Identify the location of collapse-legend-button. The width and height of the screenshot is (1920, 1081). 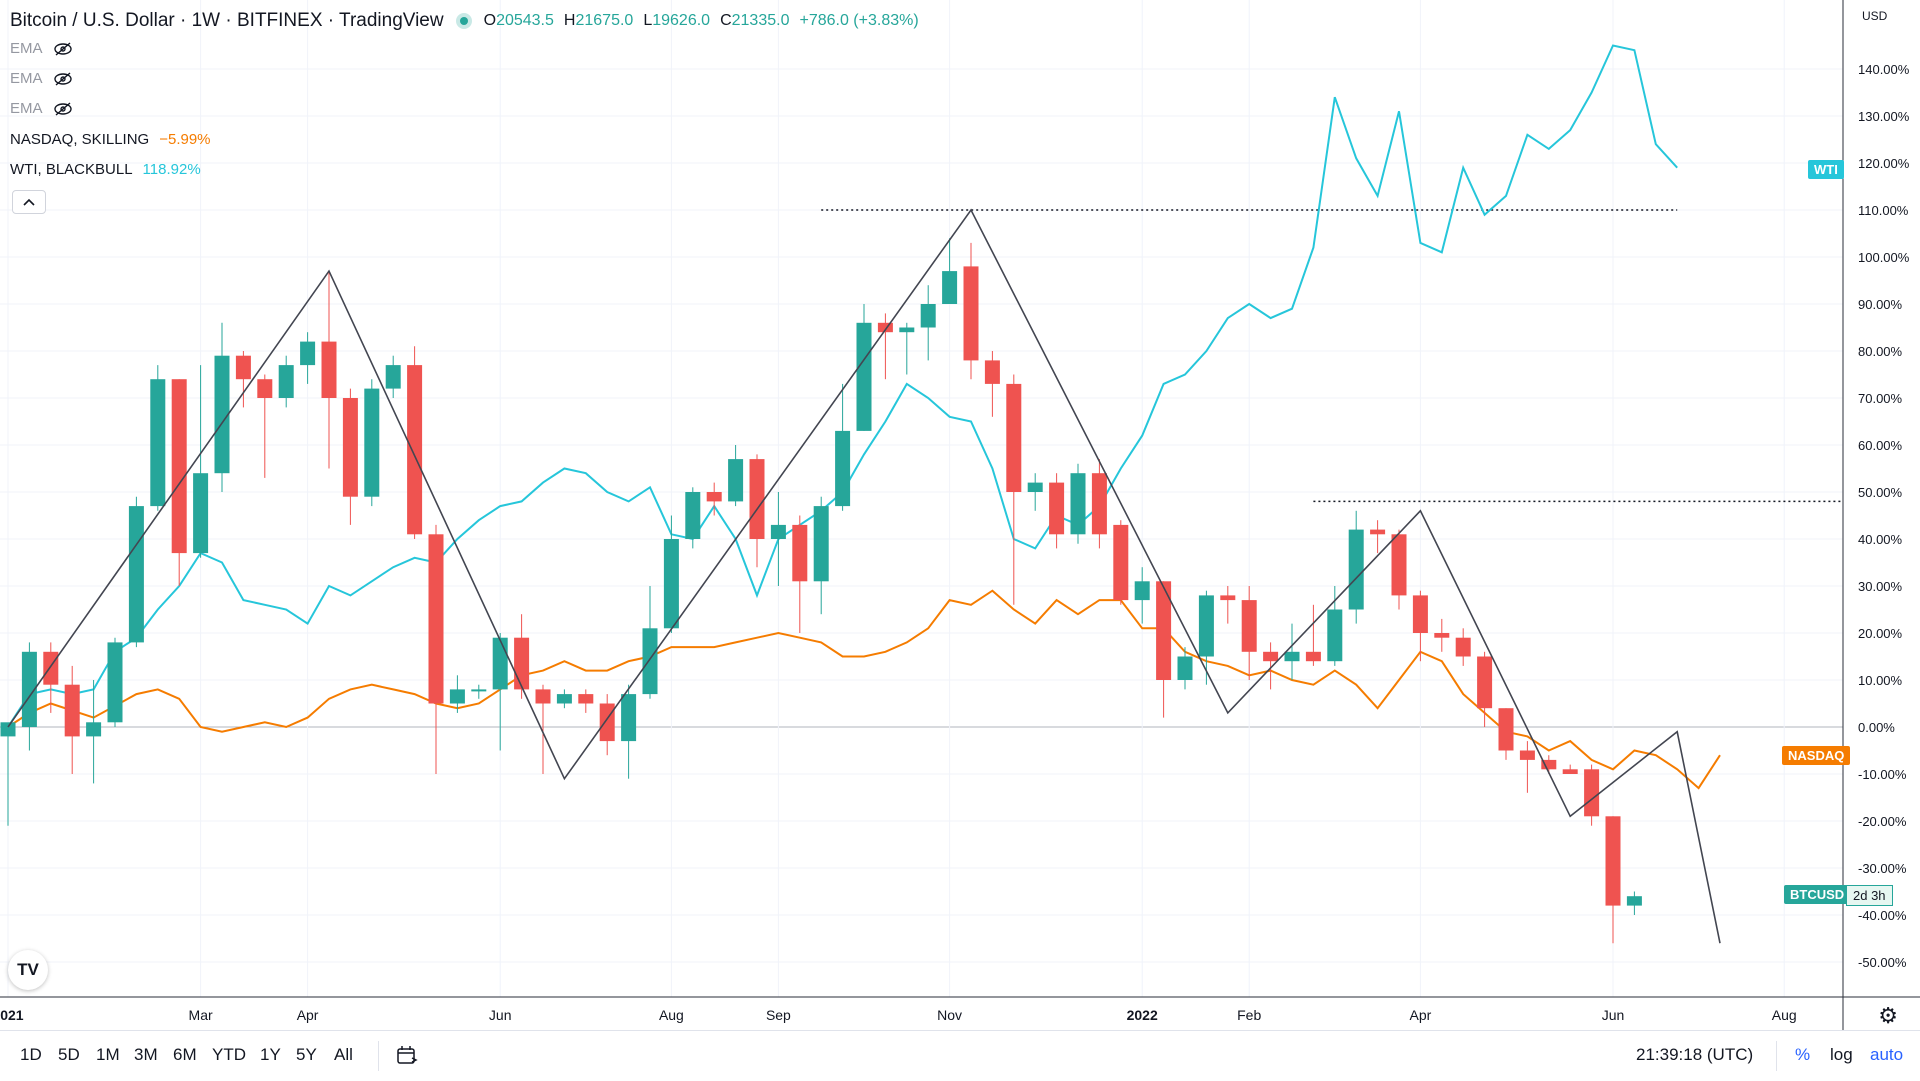
(29, 202).